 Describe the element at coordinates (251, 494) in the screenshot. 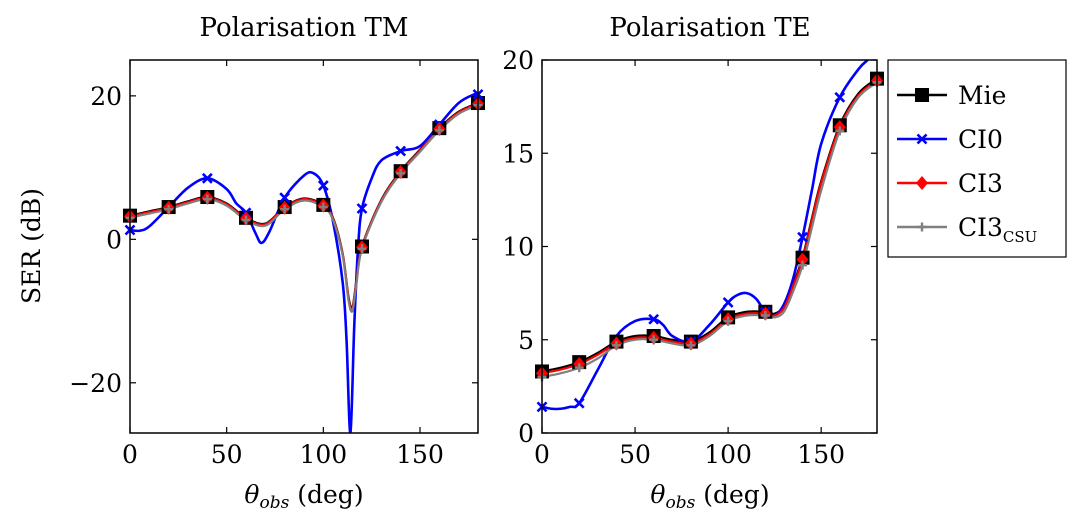

I see `x-label-symbol: θ` at that location.